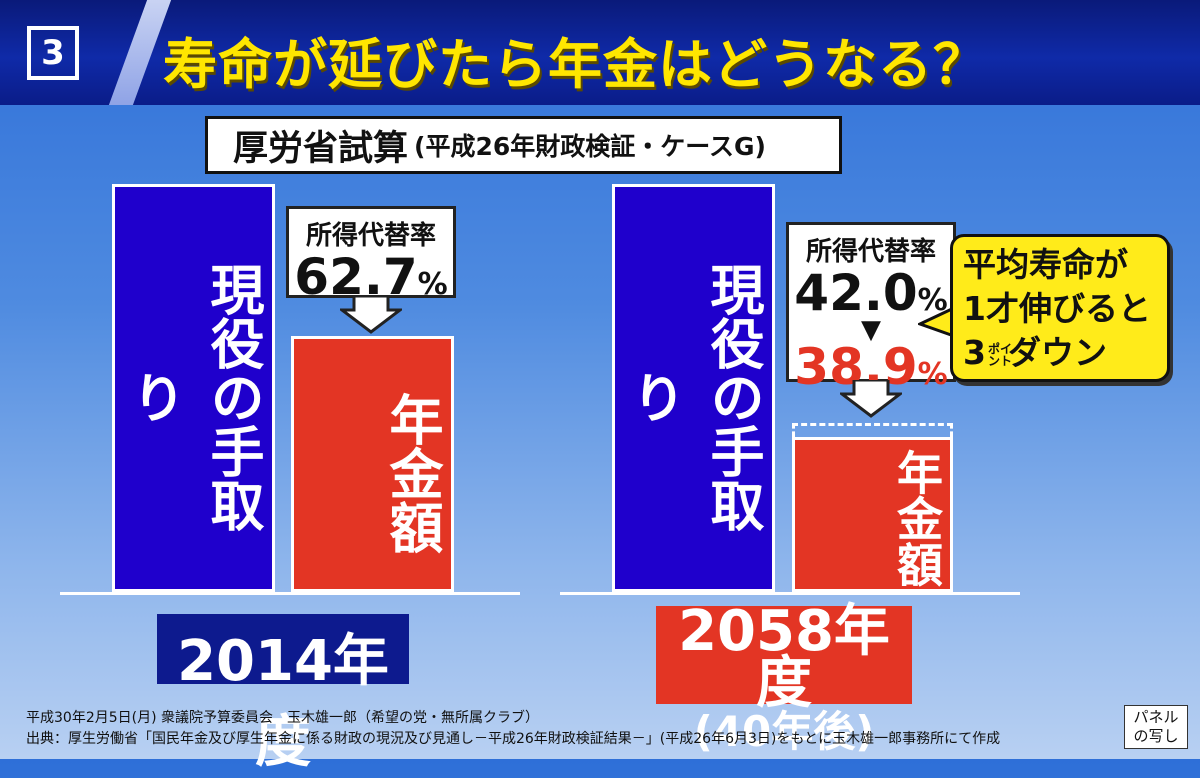 Image resolution: width=1200 pixels, height=778 pixels. What do you see at coordinates (784, 657) in the screenshot?
I see `period-2058-label: 2058年度` at bounding box center [784, 657].